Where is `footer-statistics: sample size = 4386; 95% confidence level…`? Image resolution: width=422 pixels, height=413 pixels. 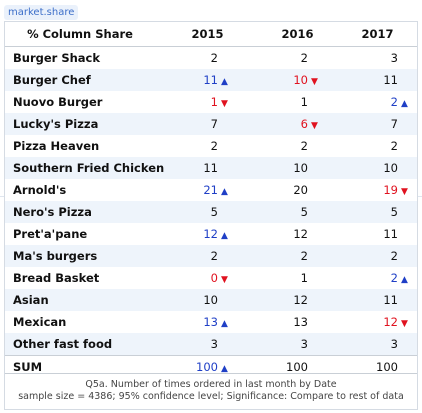
footer-statistics: sample size = 4386; 95% confidence level… is located at coordinates (211, 396).